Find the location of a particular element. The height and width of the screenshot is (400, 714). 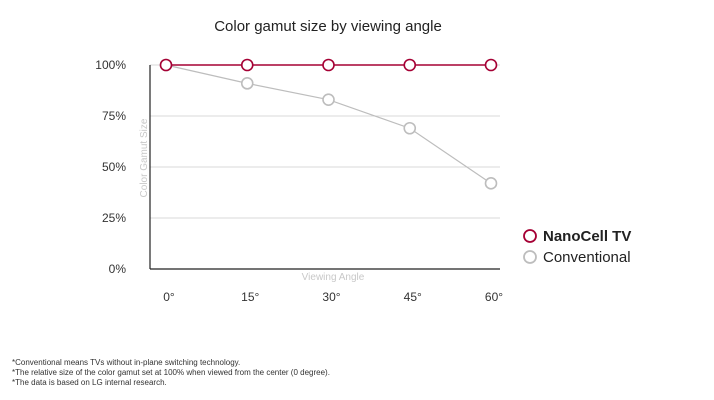

y-tick-labels: 0% 25% 50% 75% 100% is located at coordinates (110, 167).